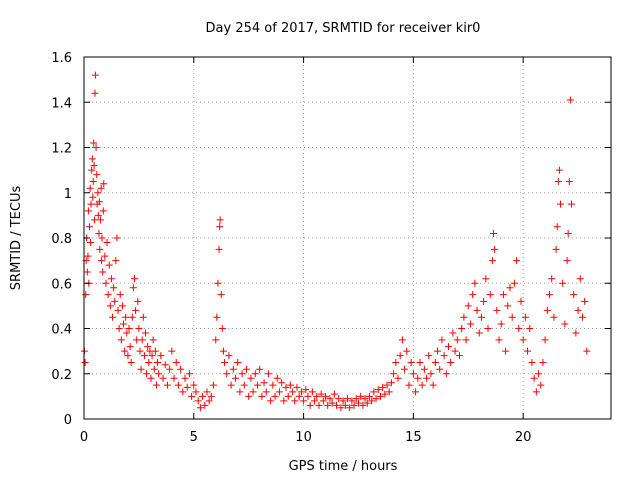 The image size is (640, 480). What do you see at coordinates (343, 466) in the screenshot?
I see `x-axis-label: GPS time / hours` at bounding box center [343, 466].